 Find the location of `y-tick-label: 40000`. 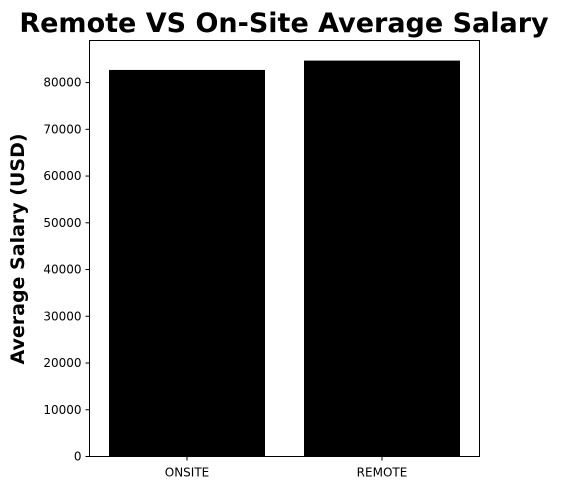

y-tick-label: 40000 is located at coordinates (62, 270).